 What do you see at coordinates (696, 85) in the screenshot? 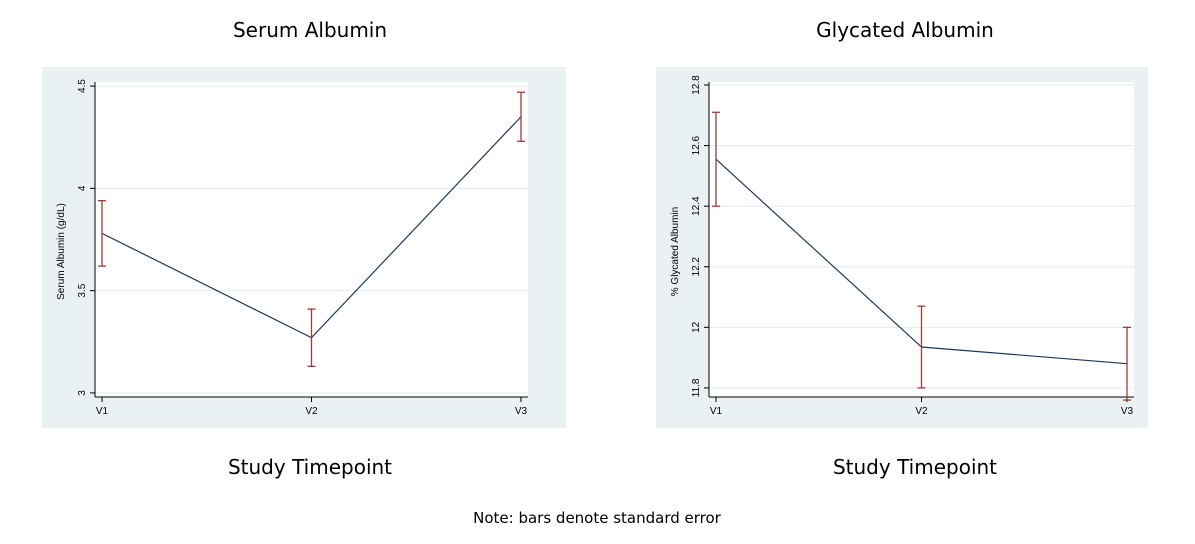
I see `y-tick-label: 12.8` at bounding box center [696, 85].